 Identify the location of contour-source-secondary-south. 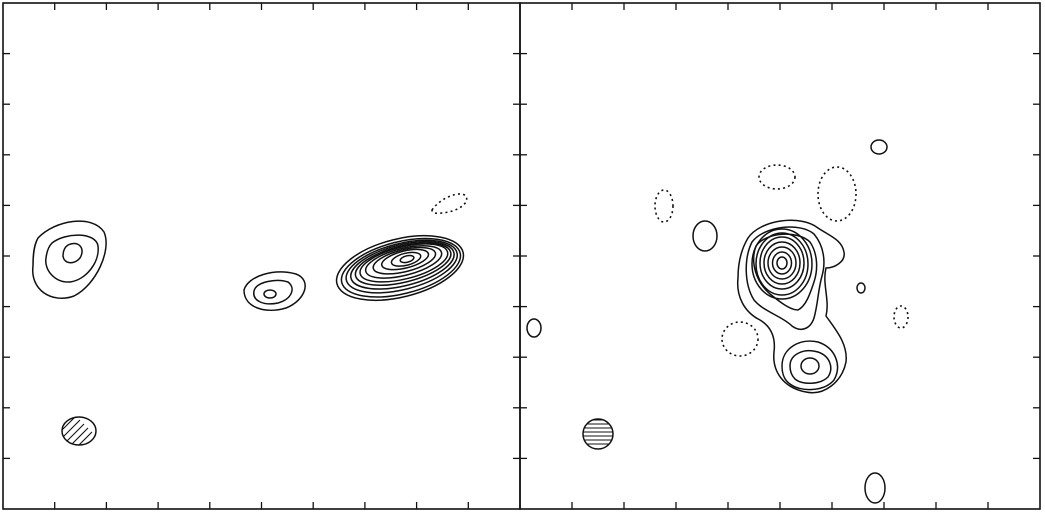
(810, 365).